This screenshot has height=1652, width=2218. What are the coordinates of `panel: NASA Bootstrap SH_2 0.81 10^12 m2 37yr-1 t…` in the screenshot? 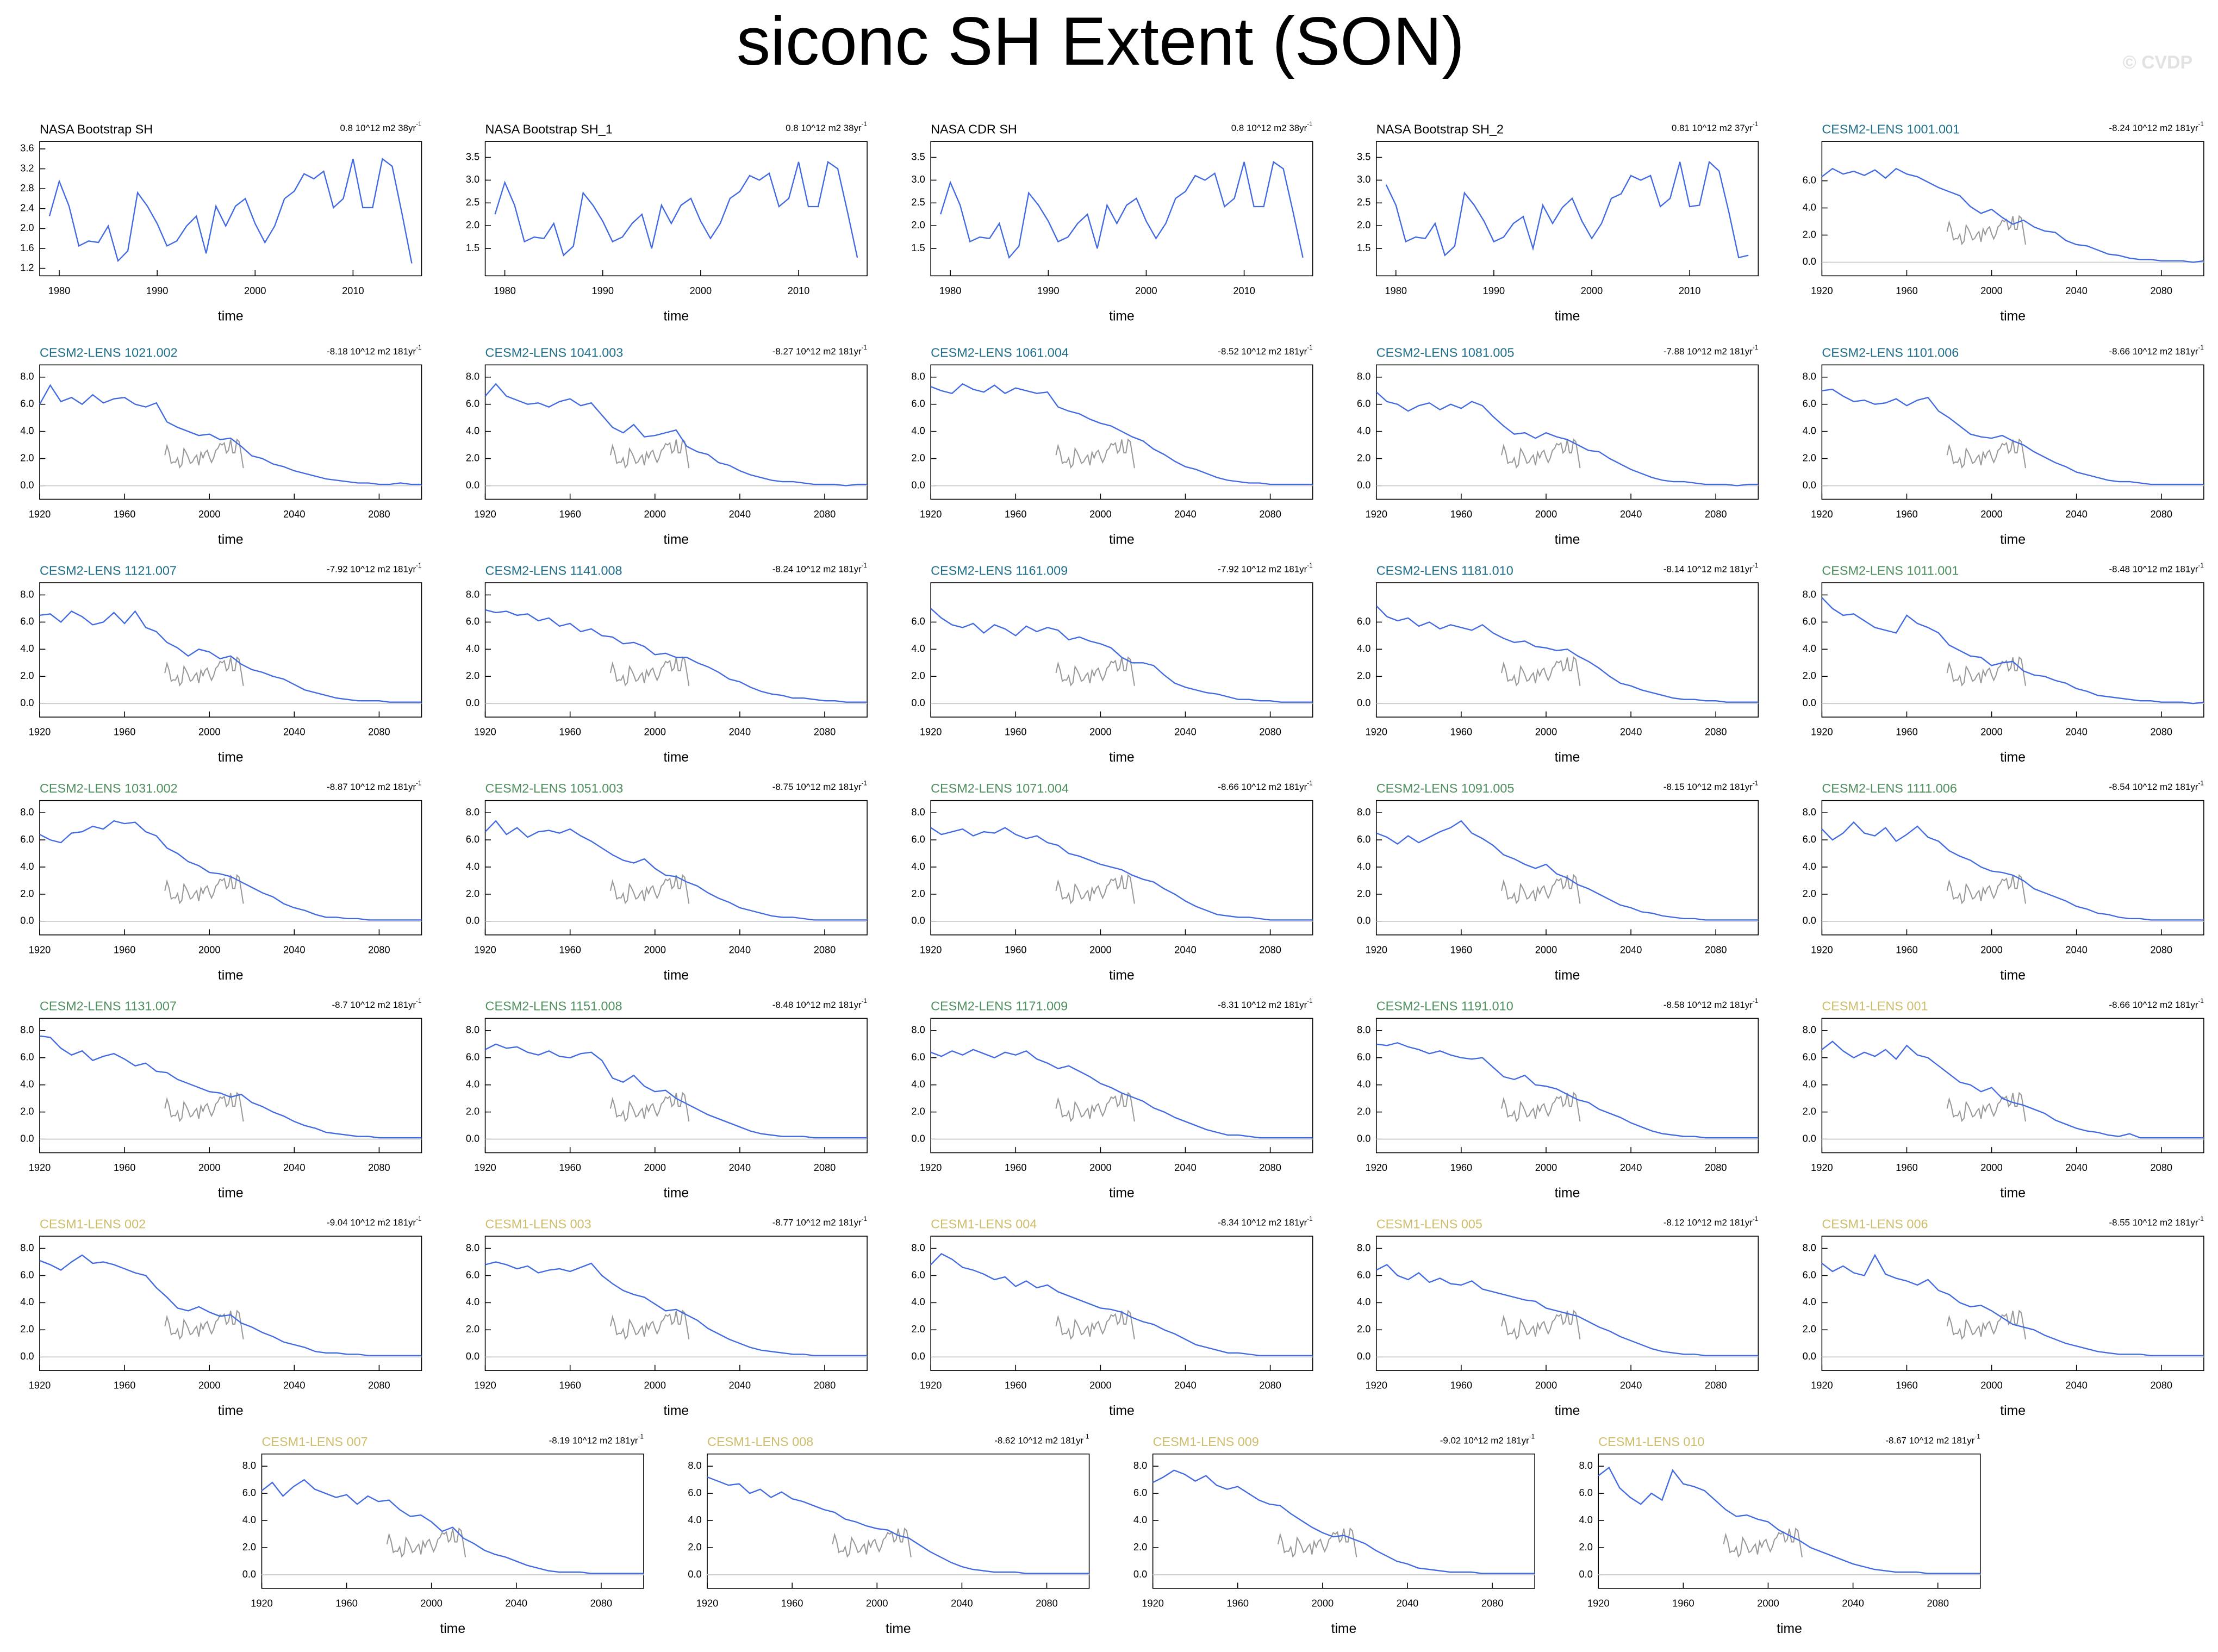 It's located at (1558, 222).